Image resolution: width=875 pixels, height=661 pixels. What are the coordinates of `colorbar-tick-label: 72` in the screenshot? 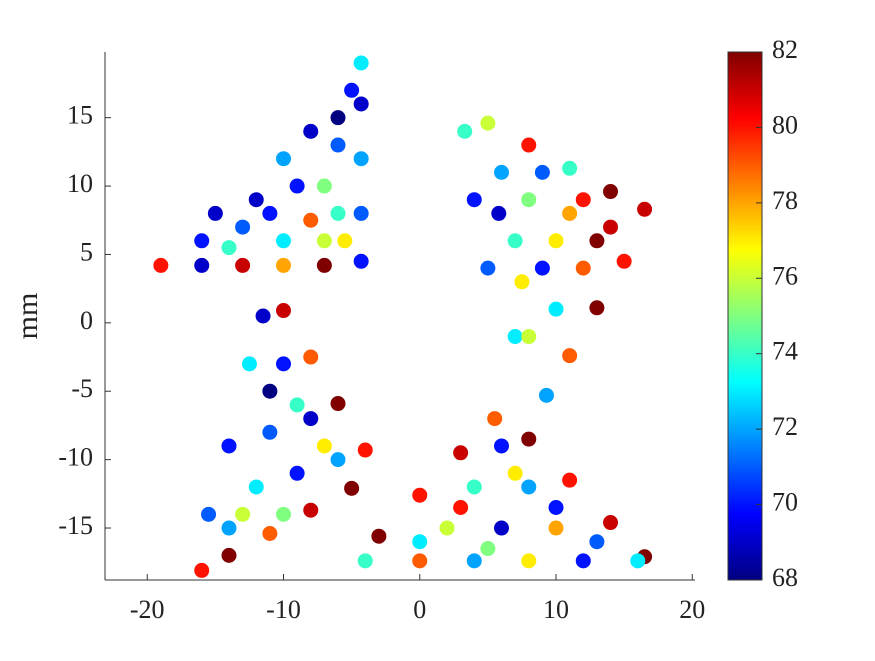 It's located at (785, 426).